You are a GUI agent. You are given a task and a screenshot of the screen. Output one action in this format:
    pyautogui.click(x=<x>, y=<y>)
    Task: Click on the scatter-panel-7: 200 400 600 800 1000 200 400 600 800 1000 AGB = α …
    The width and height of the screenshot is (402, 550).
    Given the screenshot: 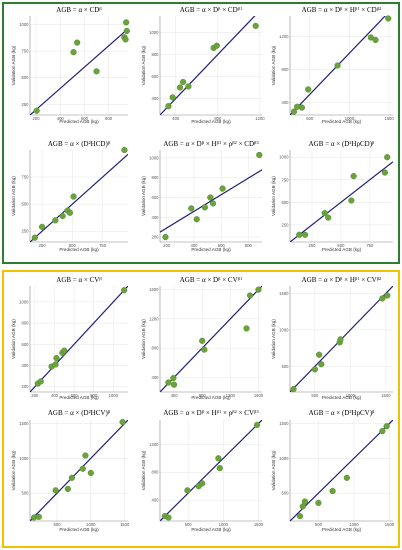 What is the action you would take?
    pyautogui.click(x=69, y=338)
    